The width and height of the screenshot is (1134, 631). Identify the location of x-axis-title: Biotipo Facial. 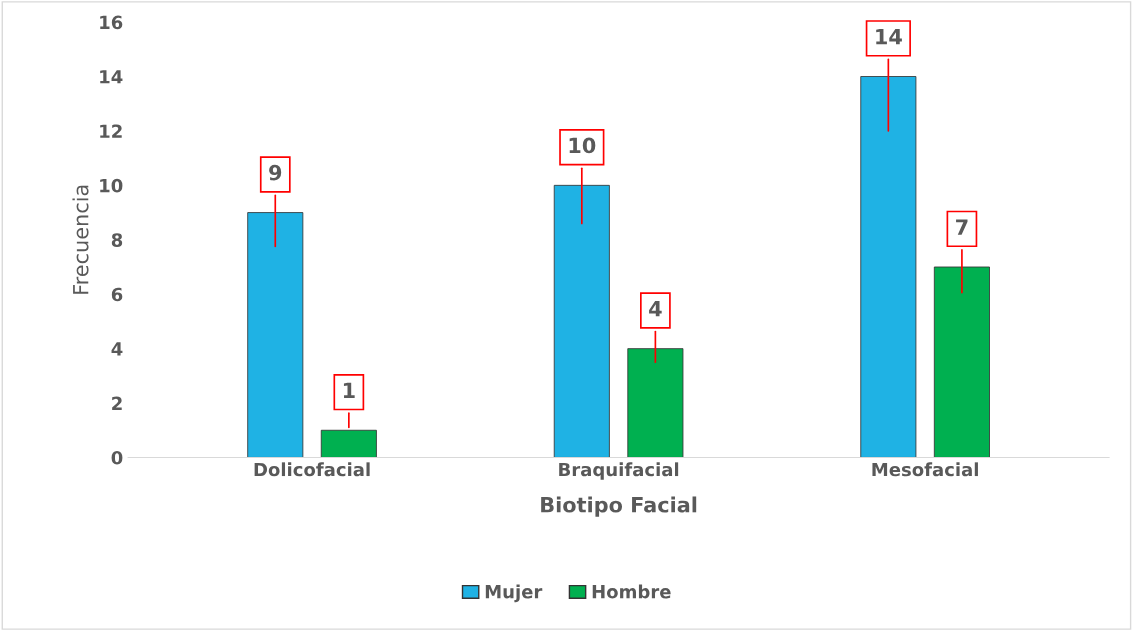
(619, 506).